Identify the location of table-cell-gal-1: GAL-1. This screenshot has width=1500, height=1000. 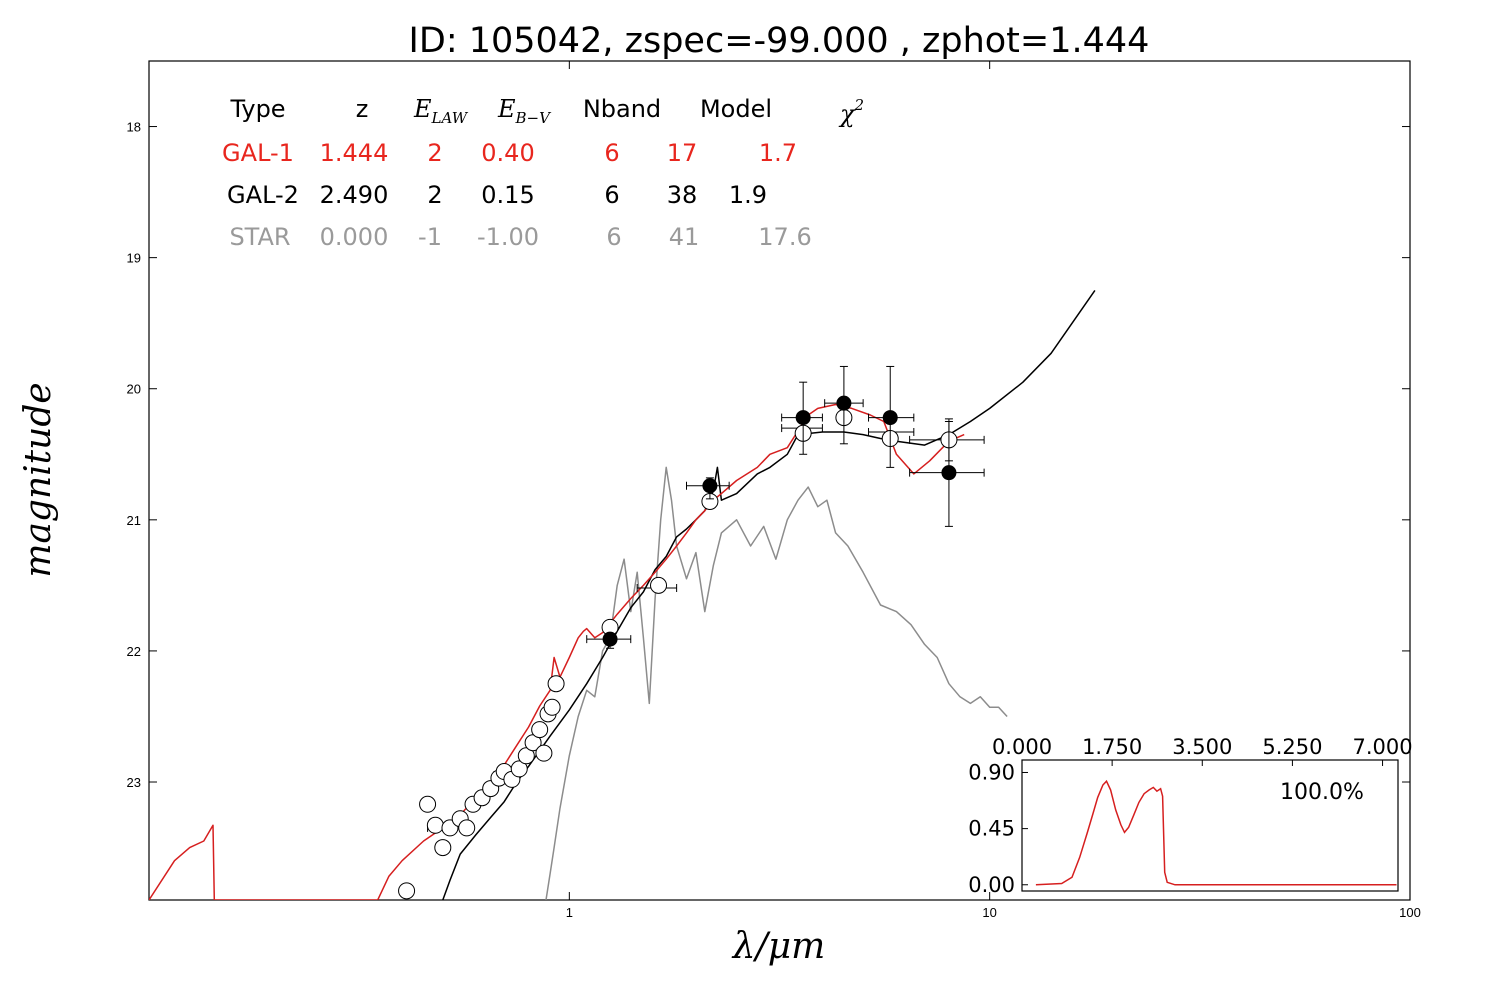
(258, 153).